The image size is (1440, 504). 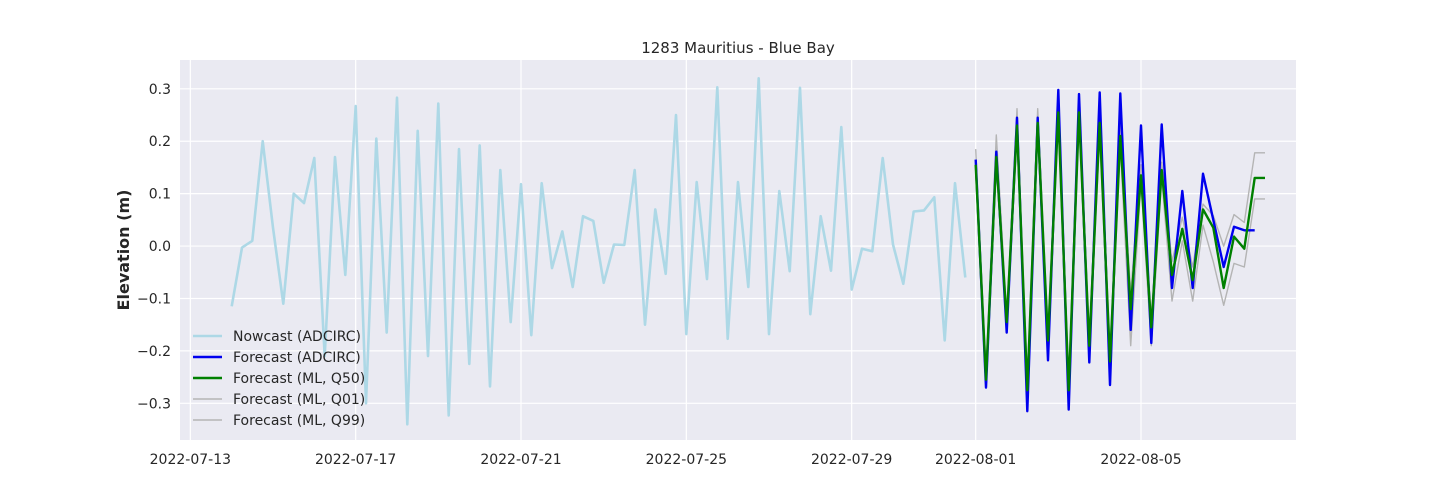 I want to click on legend-item-forecast-ml-q01: Forecast (ML, Q01), so click(x=279, y=400).